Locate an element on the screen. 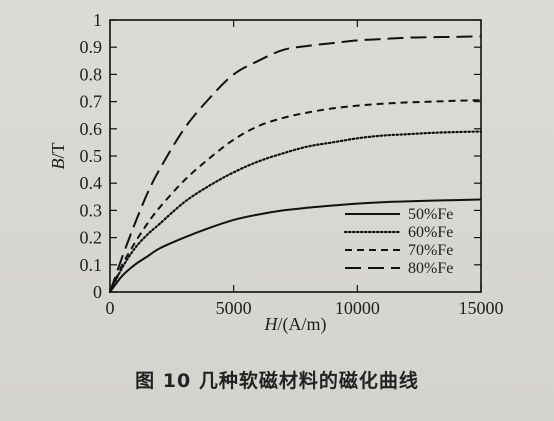  x-axis-tick-label: 5000 is located at coordinates (234, 308).